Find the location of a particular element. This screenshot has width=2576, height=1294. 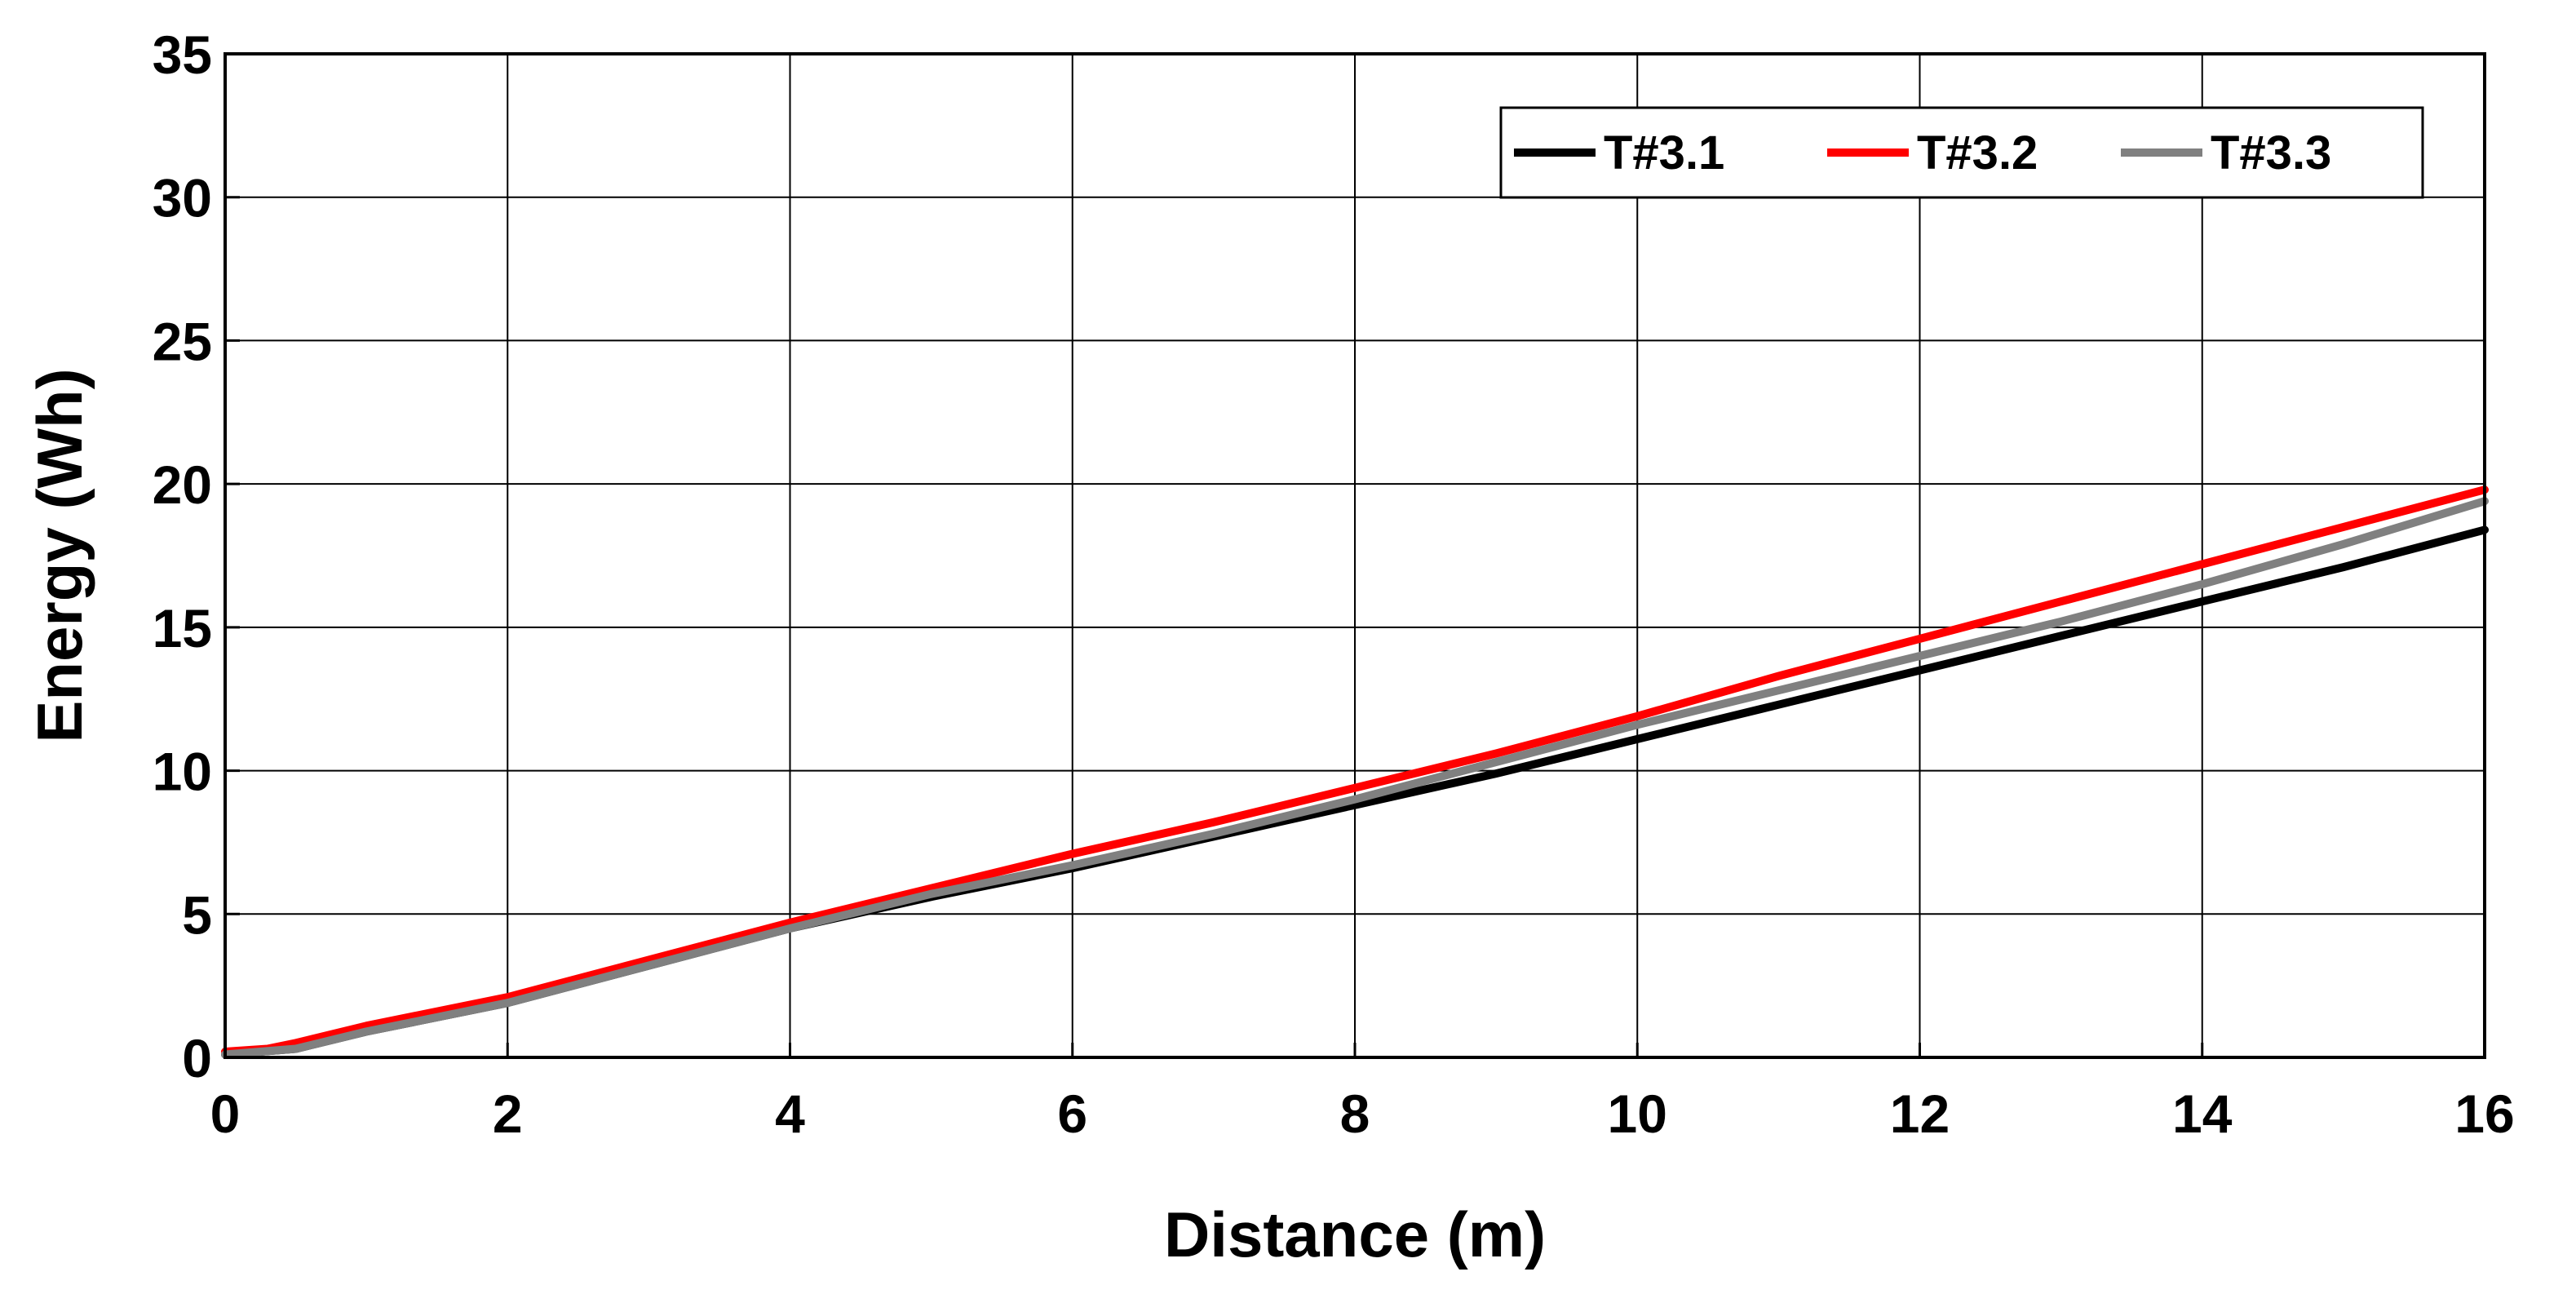

y-tick-label: 5 is located at coordinates (197, 915).